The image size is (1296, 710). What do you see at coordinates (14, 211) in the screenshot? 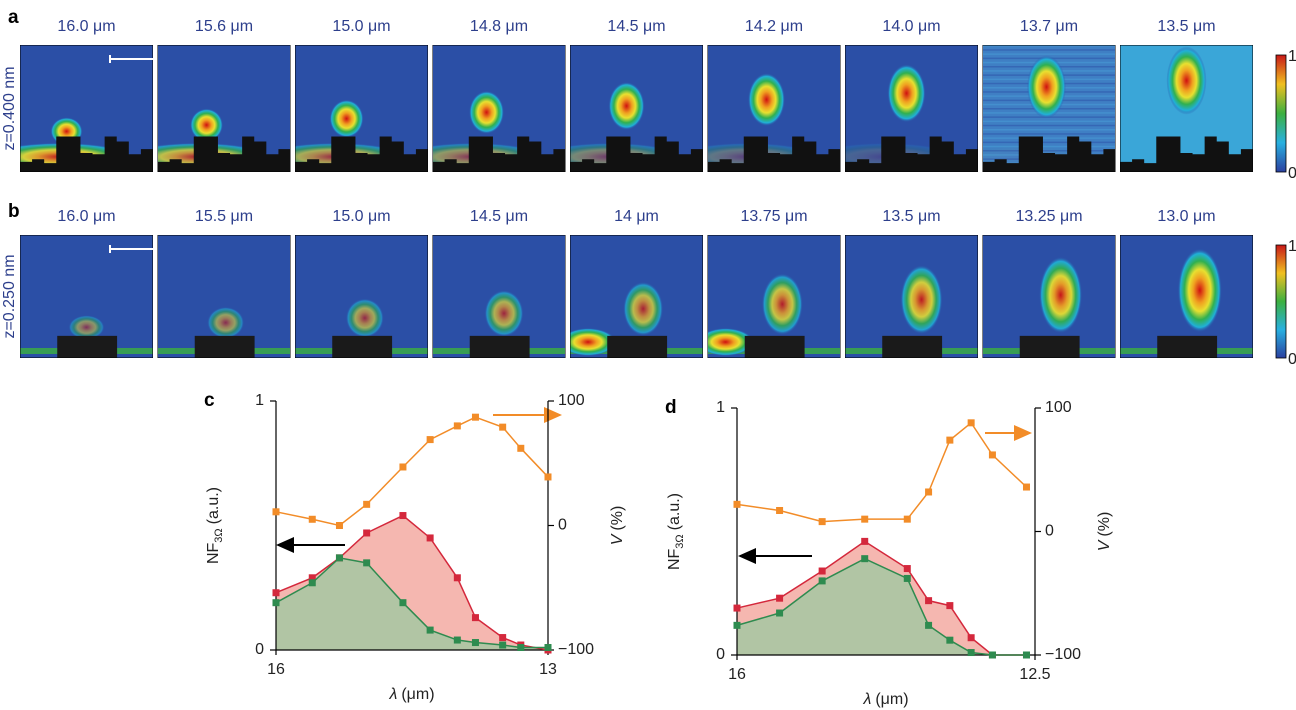
I see `panel-label: b` at bounding box center [14, 211].